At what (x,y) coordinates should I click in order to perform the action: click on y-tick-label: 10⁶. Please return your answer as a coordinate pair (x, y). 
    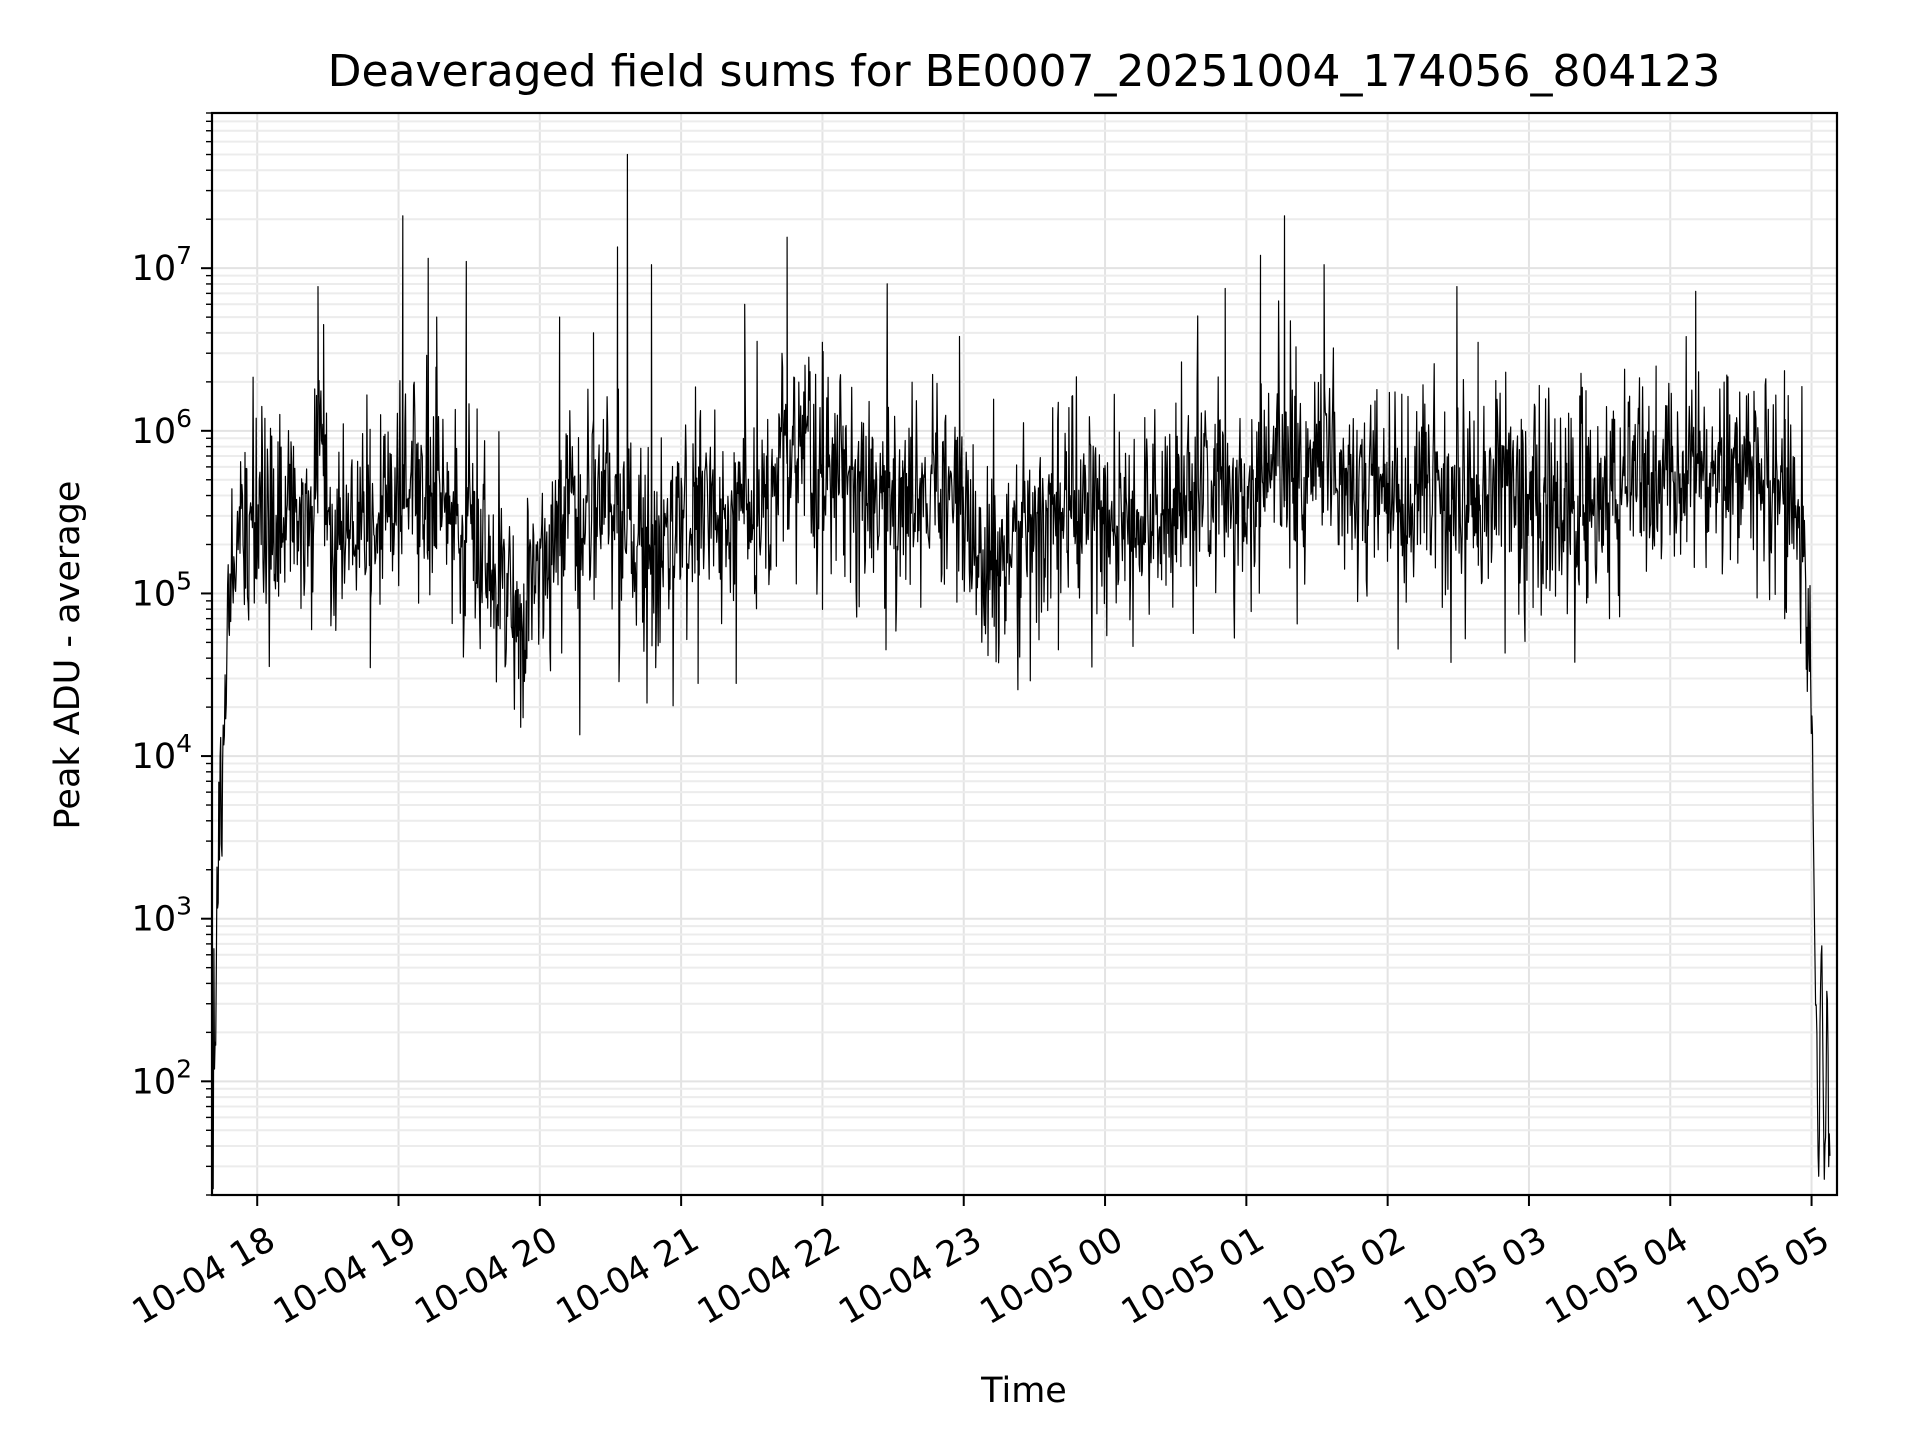
    Looking at the image, I should click on (162, 428).